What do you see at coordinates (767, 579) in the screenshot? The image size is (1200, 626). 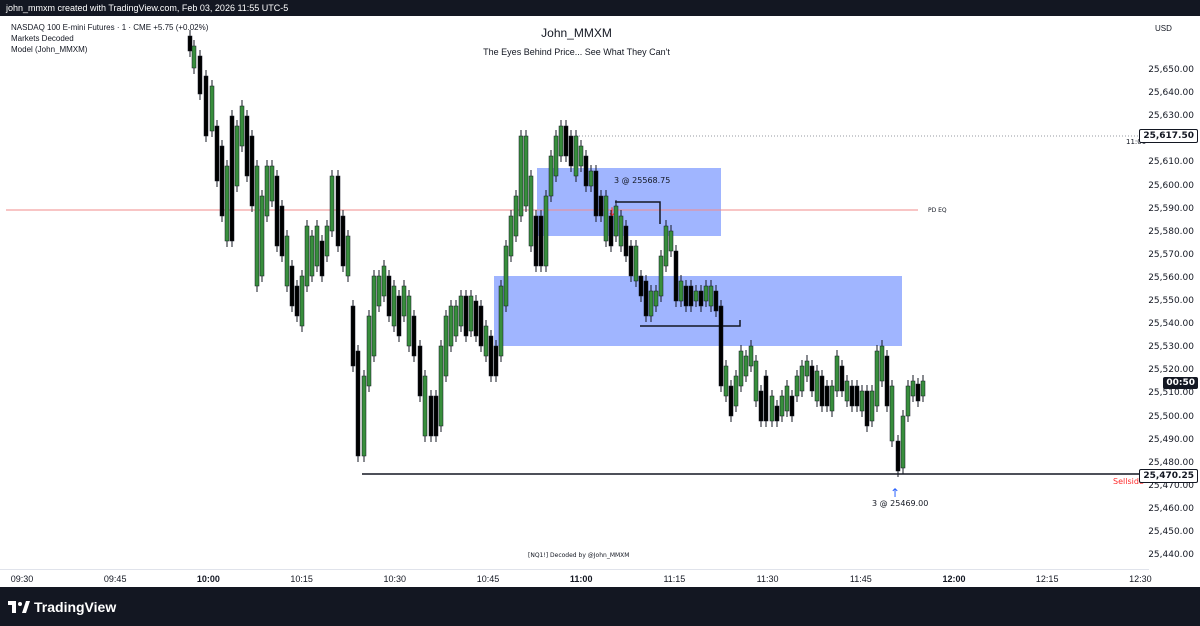 I see `time-tick-label: 11:30` at bounding box center [767, 579].